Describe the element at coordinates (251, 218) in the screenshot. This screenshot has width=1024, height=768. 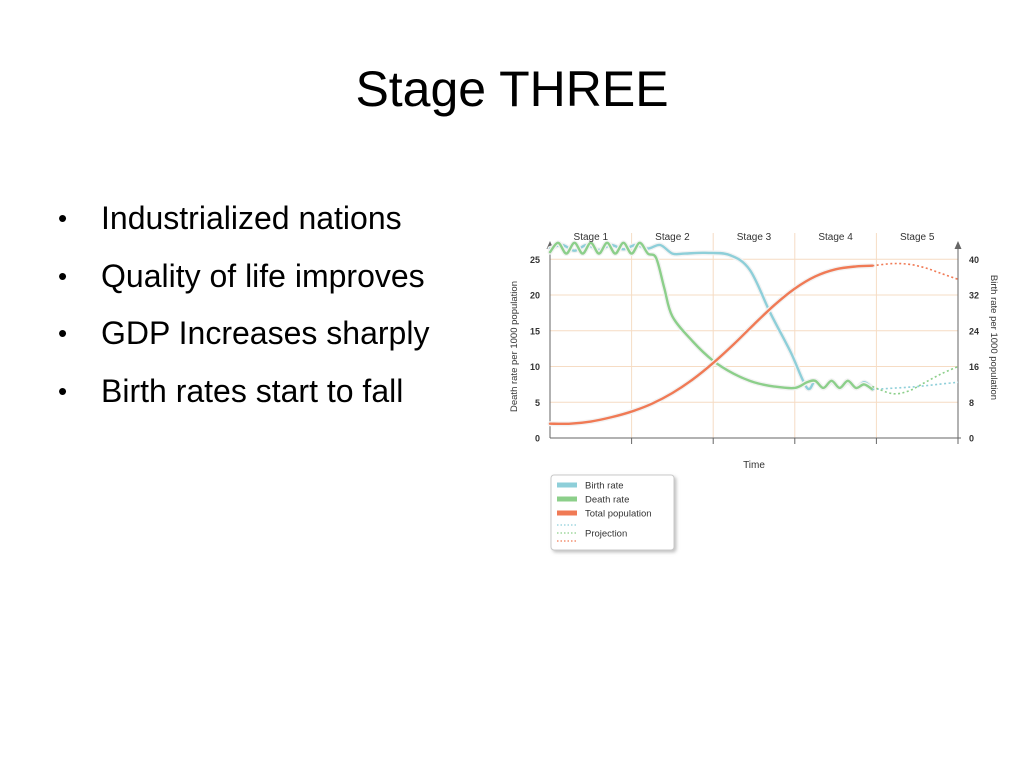
I see `bullet-text: Industrialized nations` at that location.